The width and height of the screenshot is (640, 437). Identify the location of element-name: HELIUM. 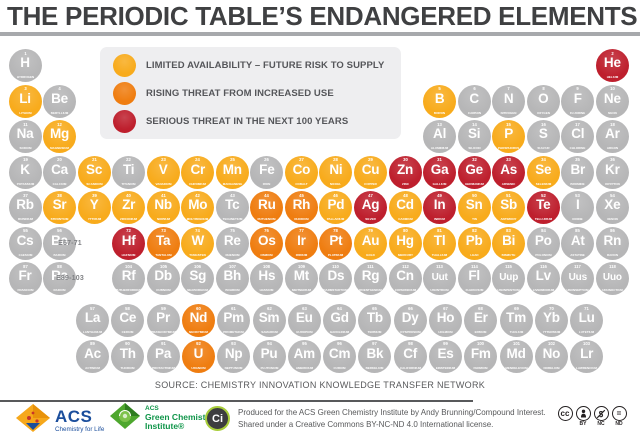
(612, 77).